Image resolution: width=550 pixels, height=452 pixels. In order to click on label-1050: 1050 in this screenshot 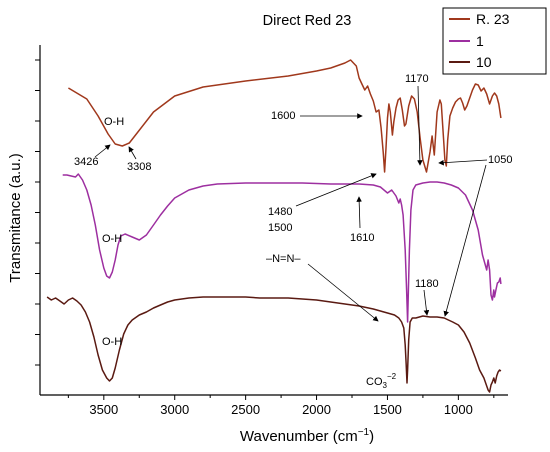, I will do `click(500, 160)`.